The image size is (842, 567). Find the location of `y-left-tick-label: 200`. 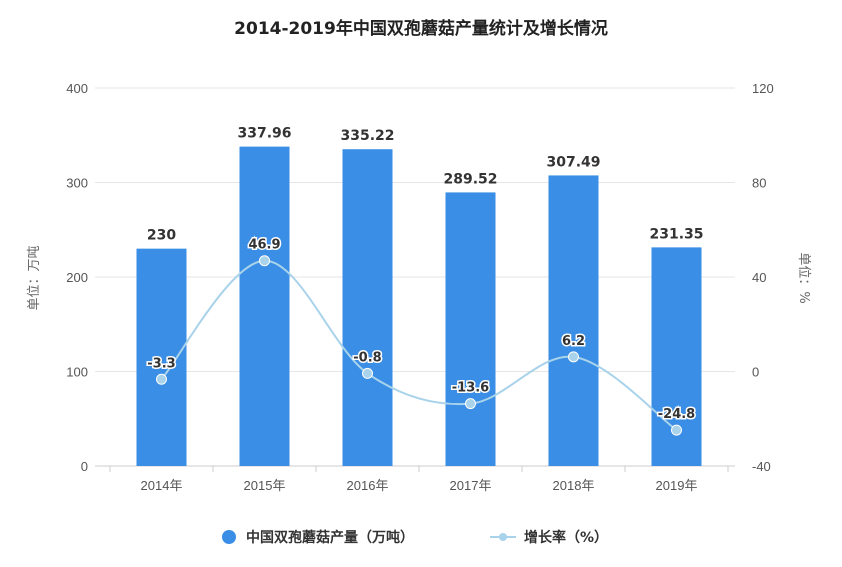

y-left-tick-label: 200 is located at coordinates (77, 277).